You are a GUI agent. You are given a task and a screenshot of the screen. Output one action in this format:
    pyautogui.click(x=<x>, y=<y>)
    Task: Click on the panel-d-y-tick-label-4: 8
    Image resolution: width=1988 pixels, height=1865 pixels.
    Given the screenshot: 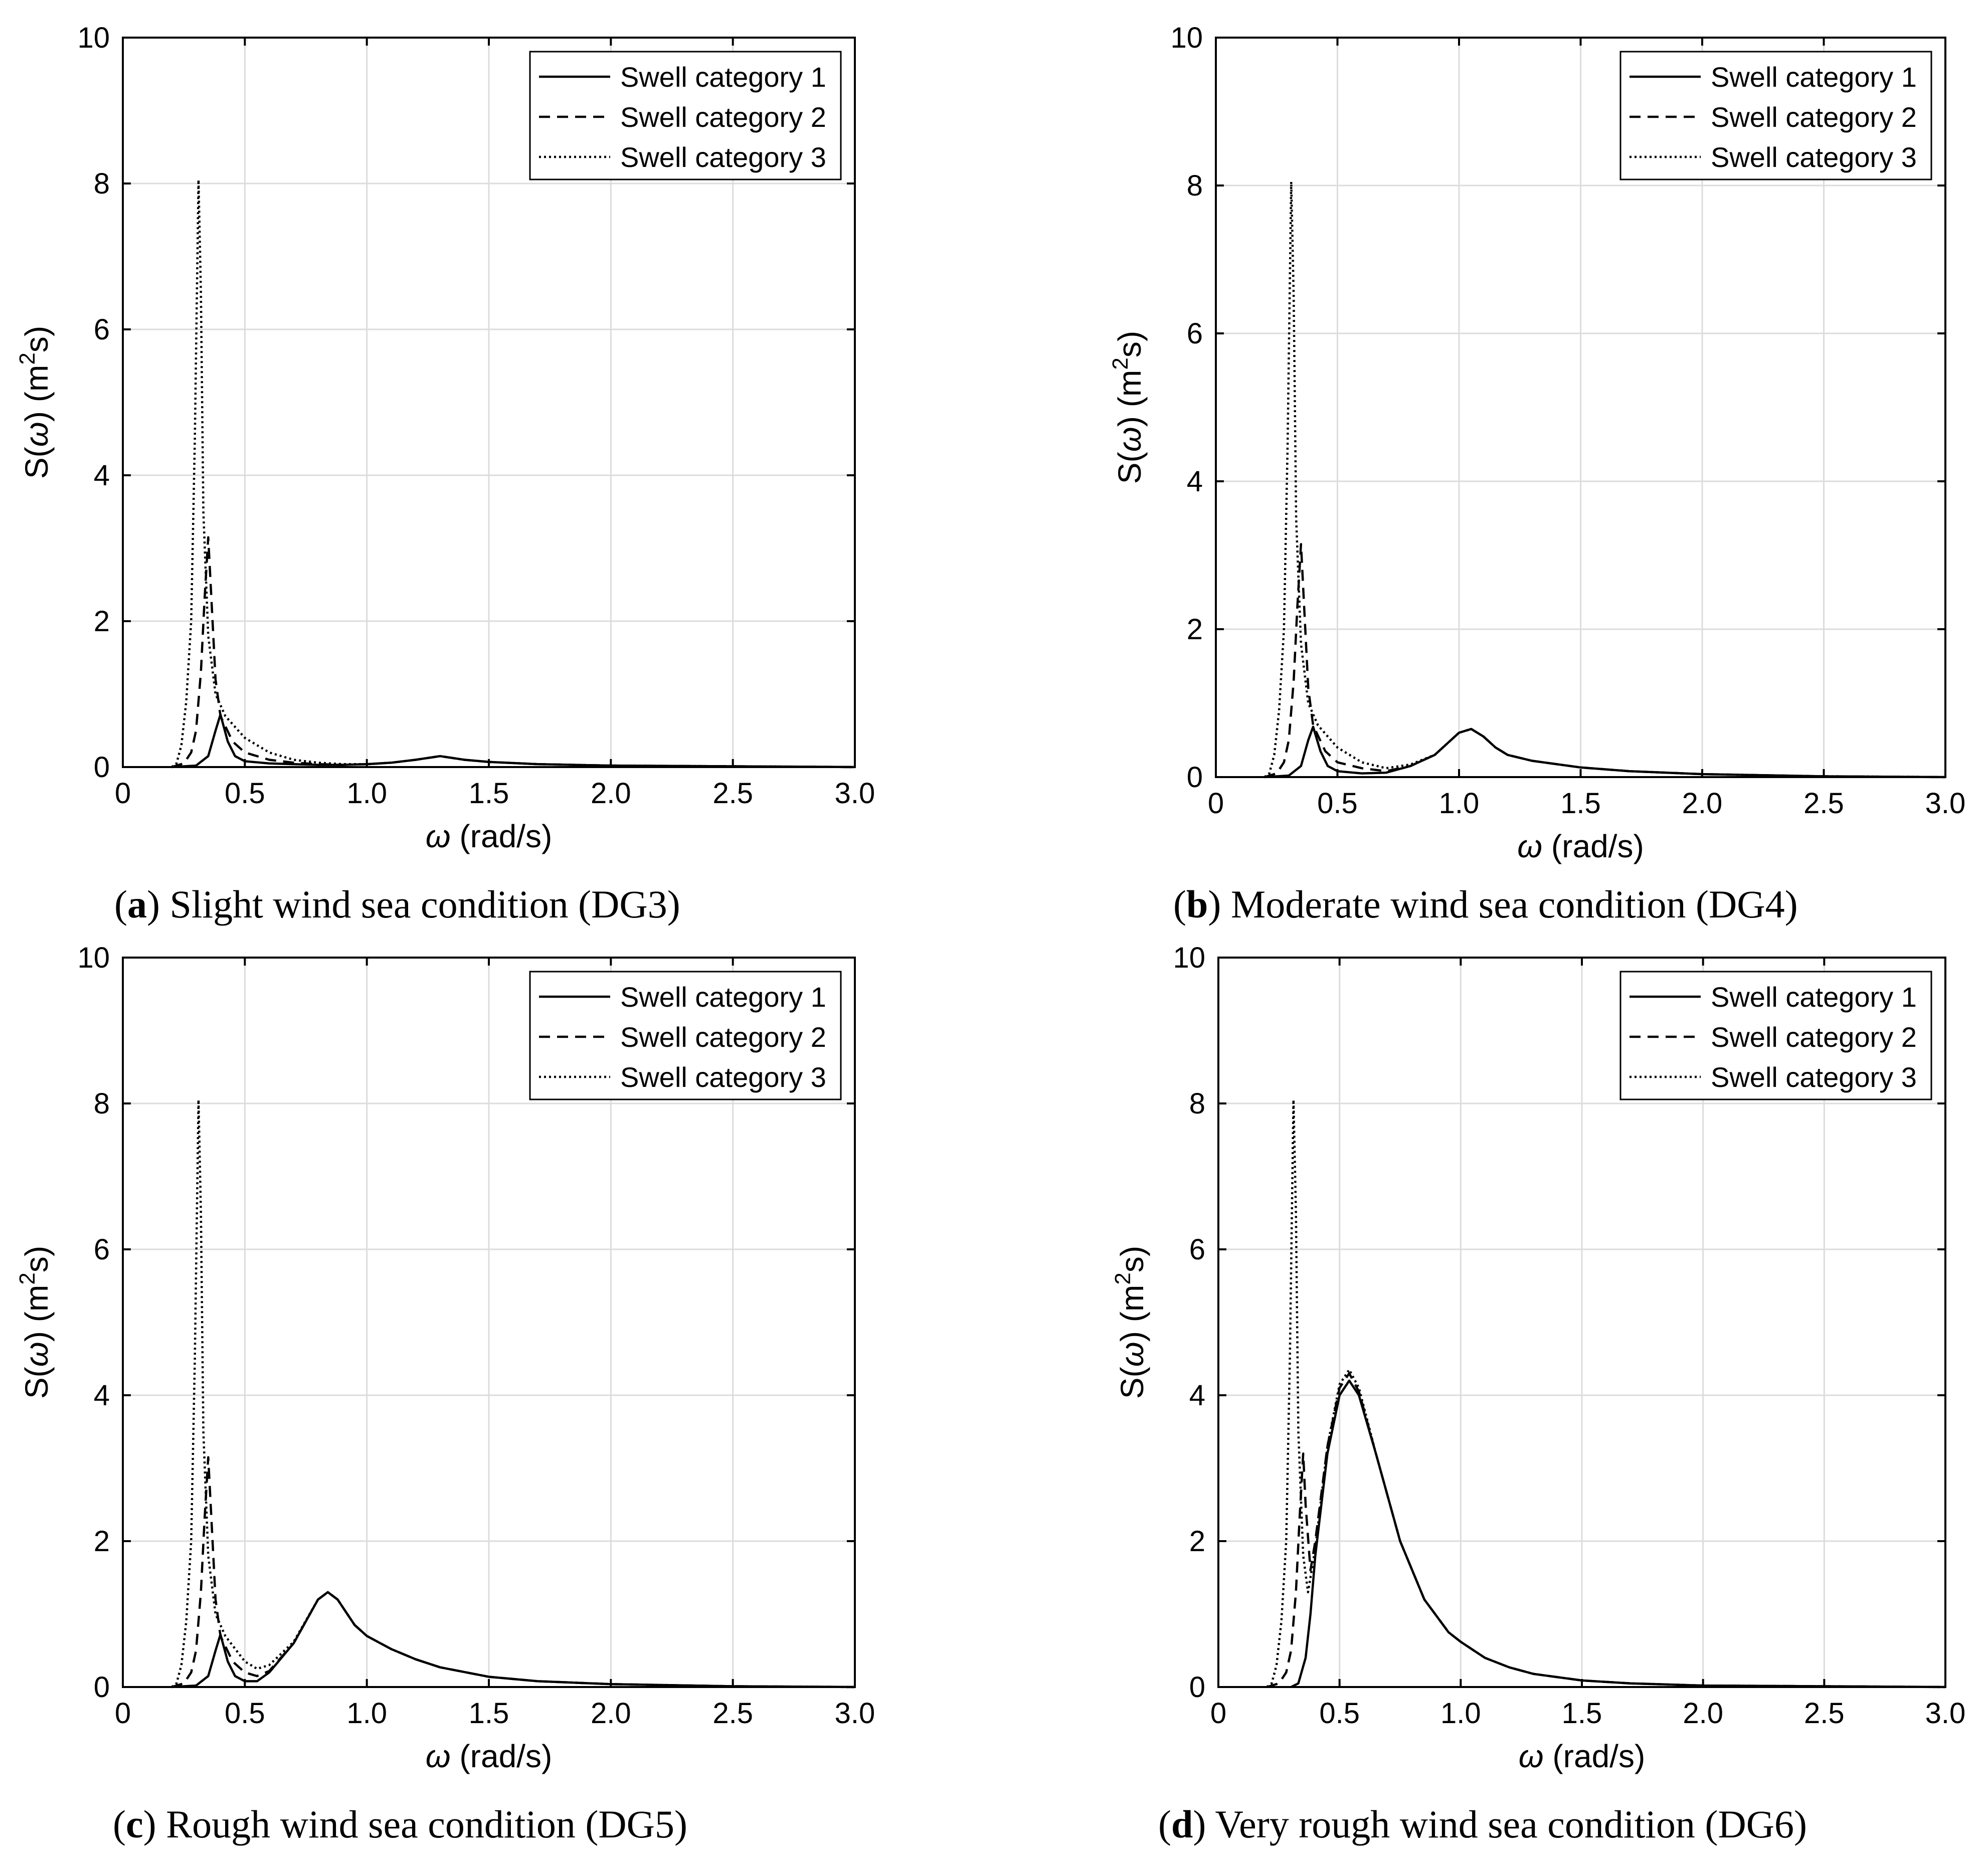 What is the action you would take?
    pyautogui.click(x=1197, y=1103)
    